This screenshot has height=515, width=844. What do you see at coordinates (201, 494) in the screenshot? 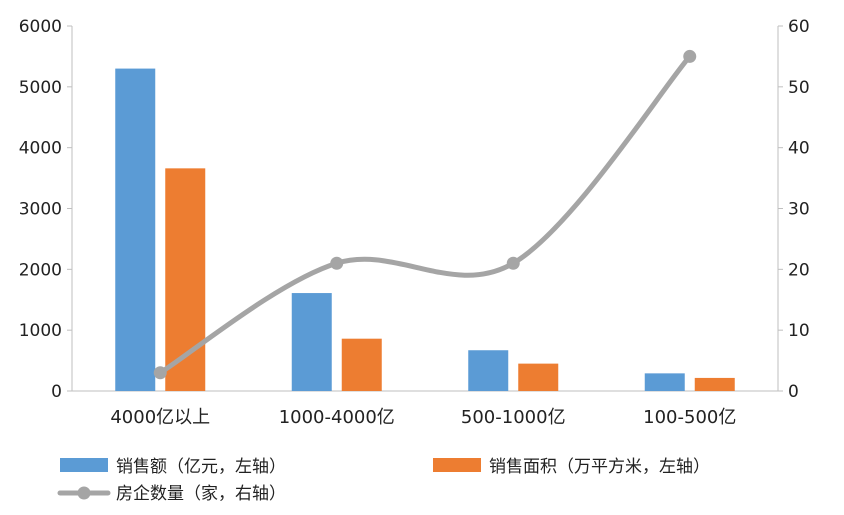
I see `legend-label-2: 房企数量（家，右轴）` at bounding box center [201, 494].